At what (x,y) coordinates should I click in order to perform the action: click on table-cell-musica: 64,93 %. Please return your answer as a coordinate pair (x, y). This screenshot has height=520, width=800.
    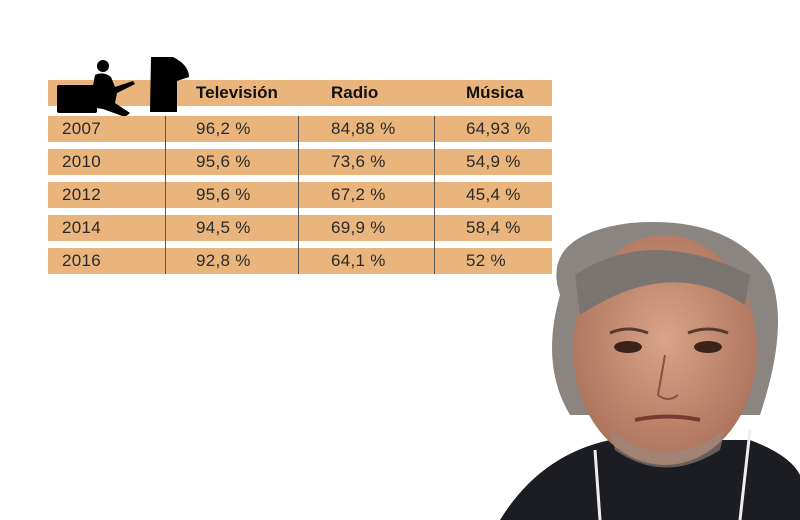
    Looking at the image, I should click on (498, 128).